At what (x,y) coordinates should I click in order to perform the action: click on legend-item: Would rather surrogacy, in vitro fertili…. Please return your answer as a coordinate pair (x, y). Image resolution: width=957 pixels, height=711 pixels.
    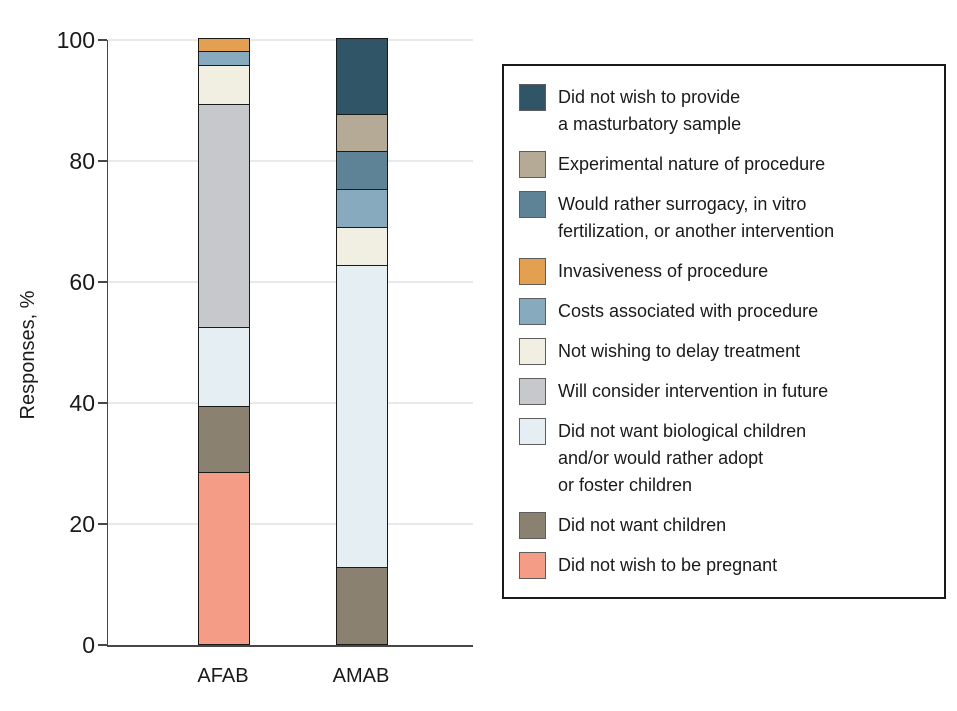
    Looking at the image, I should click on (724, 218).